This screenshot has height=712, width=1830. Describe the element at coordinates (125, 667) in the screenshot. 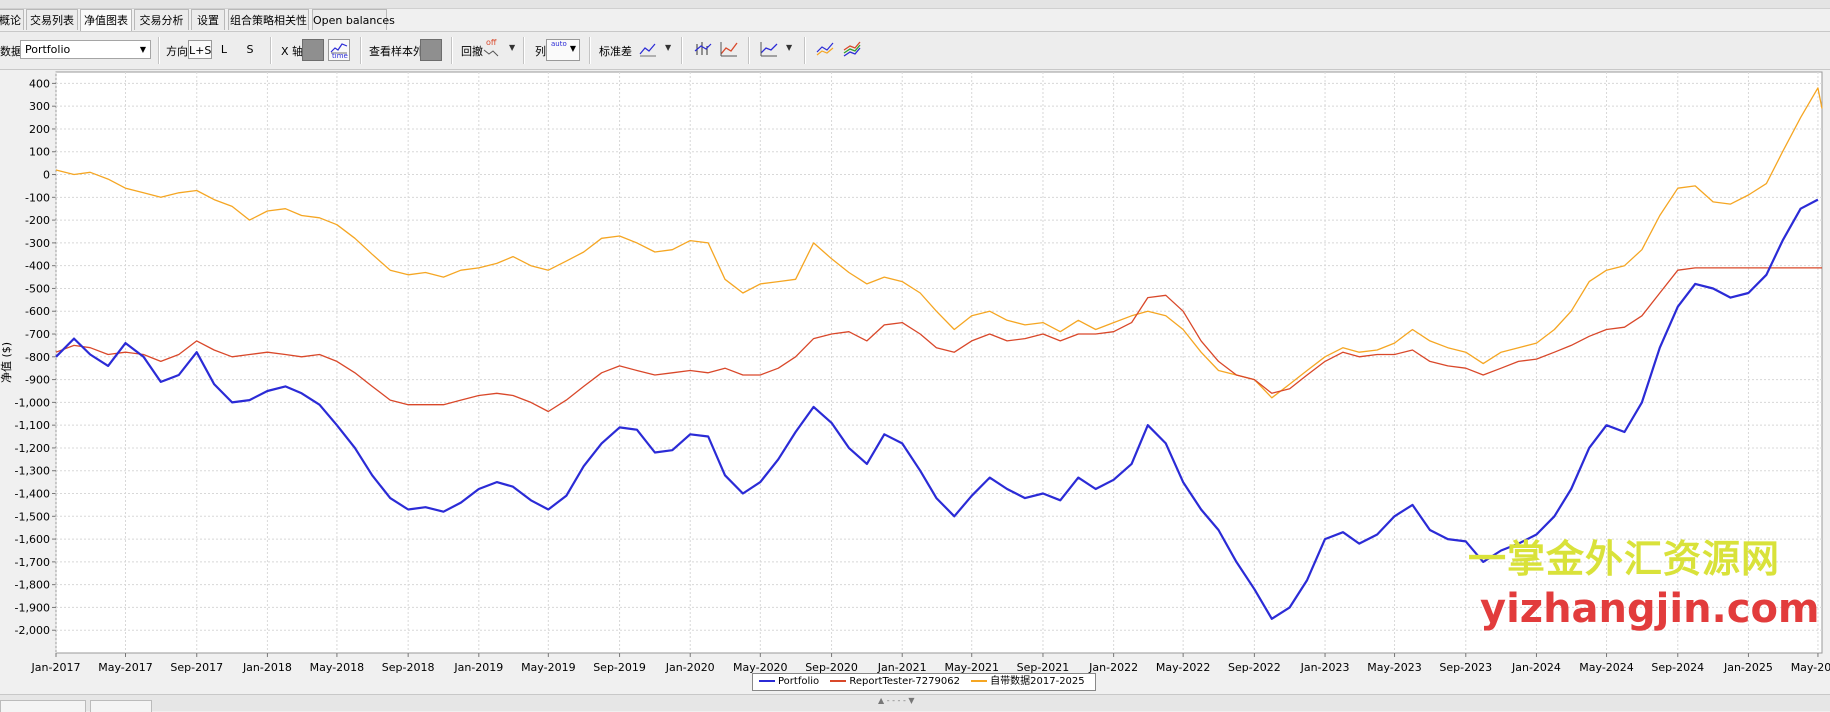

I see `x-tick-label: May-2017` at that location.